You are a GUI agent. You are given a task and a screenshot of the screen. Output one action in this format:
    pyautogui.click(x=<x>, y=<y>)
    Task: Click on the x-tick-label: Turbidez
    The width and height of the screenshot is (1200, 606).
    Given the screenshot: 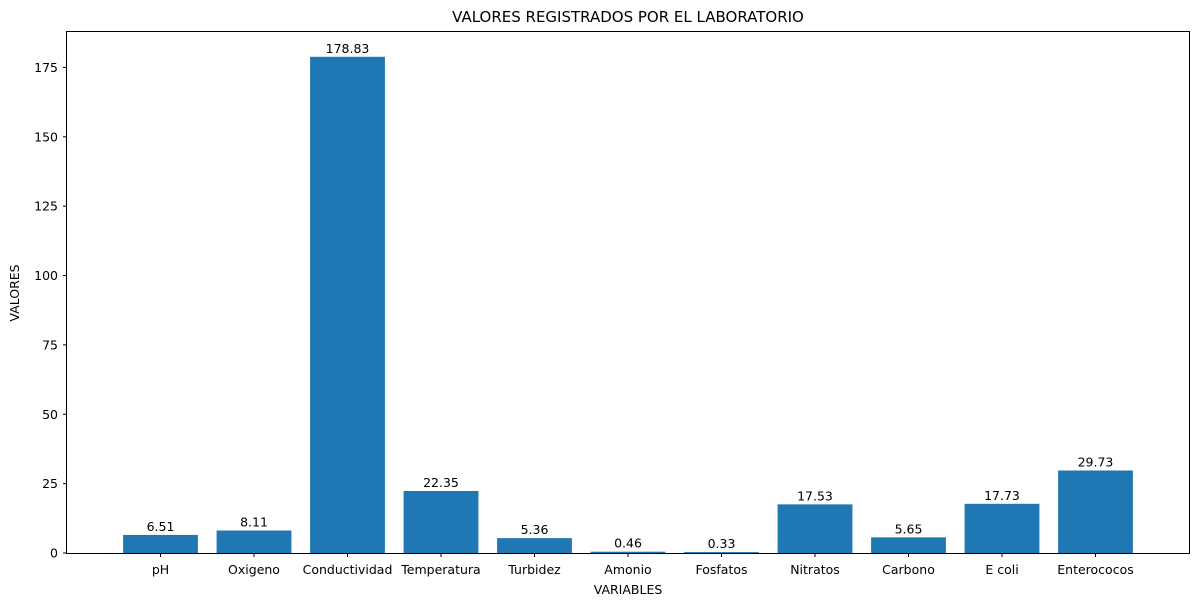 What is the action you would take?
    pyautogui.click(x=534, y=569)
    